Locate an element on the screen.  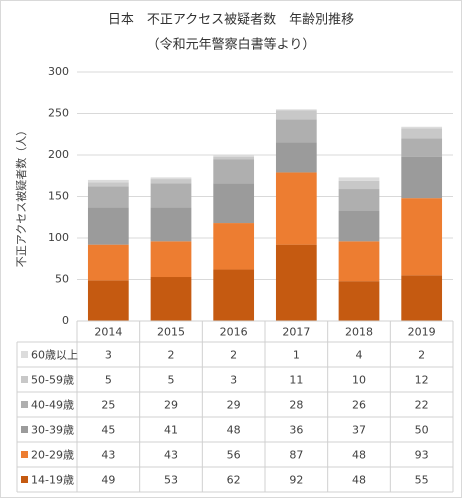
x-tick-label: 2014 is located at coordinates (108, 332).